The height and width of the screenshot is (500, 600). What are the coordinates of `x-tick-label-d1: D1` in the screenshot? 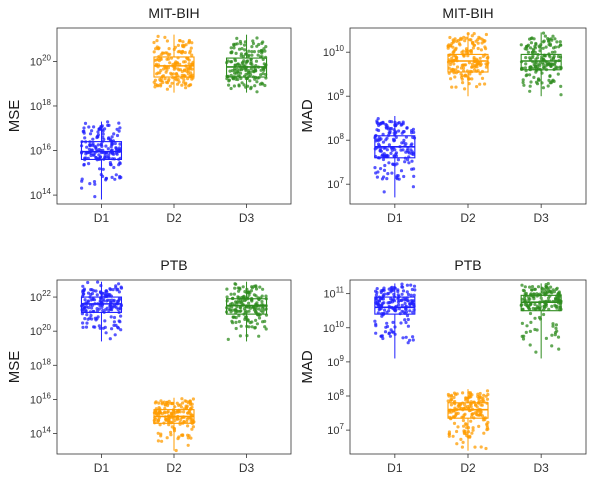 It's located at (395, 468).